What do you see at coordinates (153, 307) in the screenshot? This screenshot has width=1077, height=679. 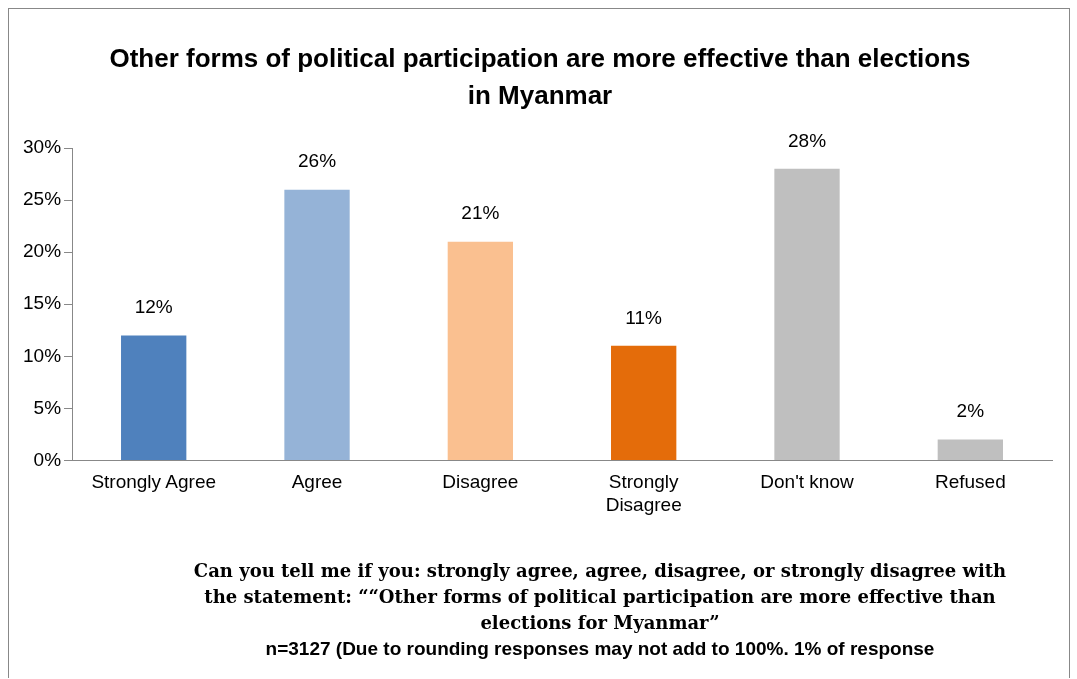 I see `data-label: 12%` at bounding box center [153, 307].